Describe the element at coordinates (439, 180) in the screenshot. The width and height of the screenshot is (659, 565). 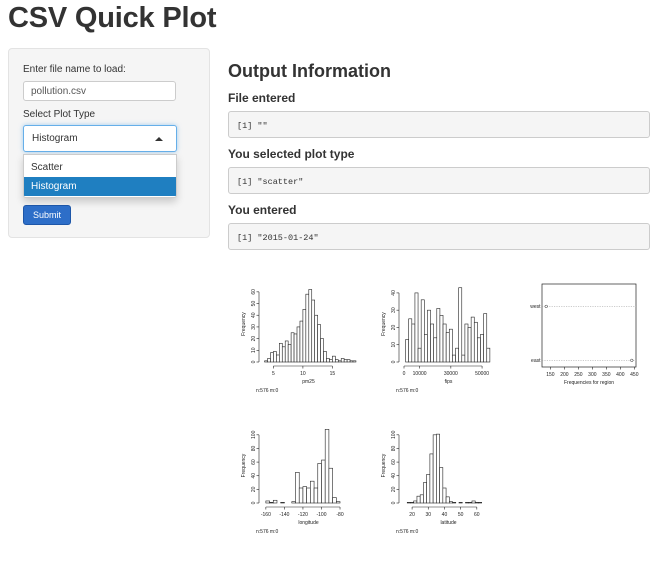
I see `plot-type-output: [1] "scatter"` at that location.